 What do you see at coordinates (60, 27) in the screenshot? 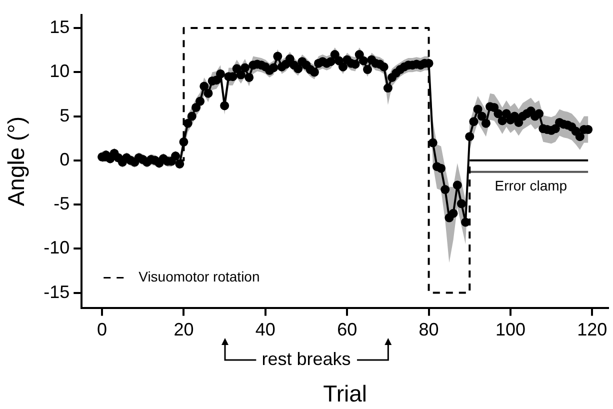
I see `y-tick-label: 15` at bounding box center [60, 27].